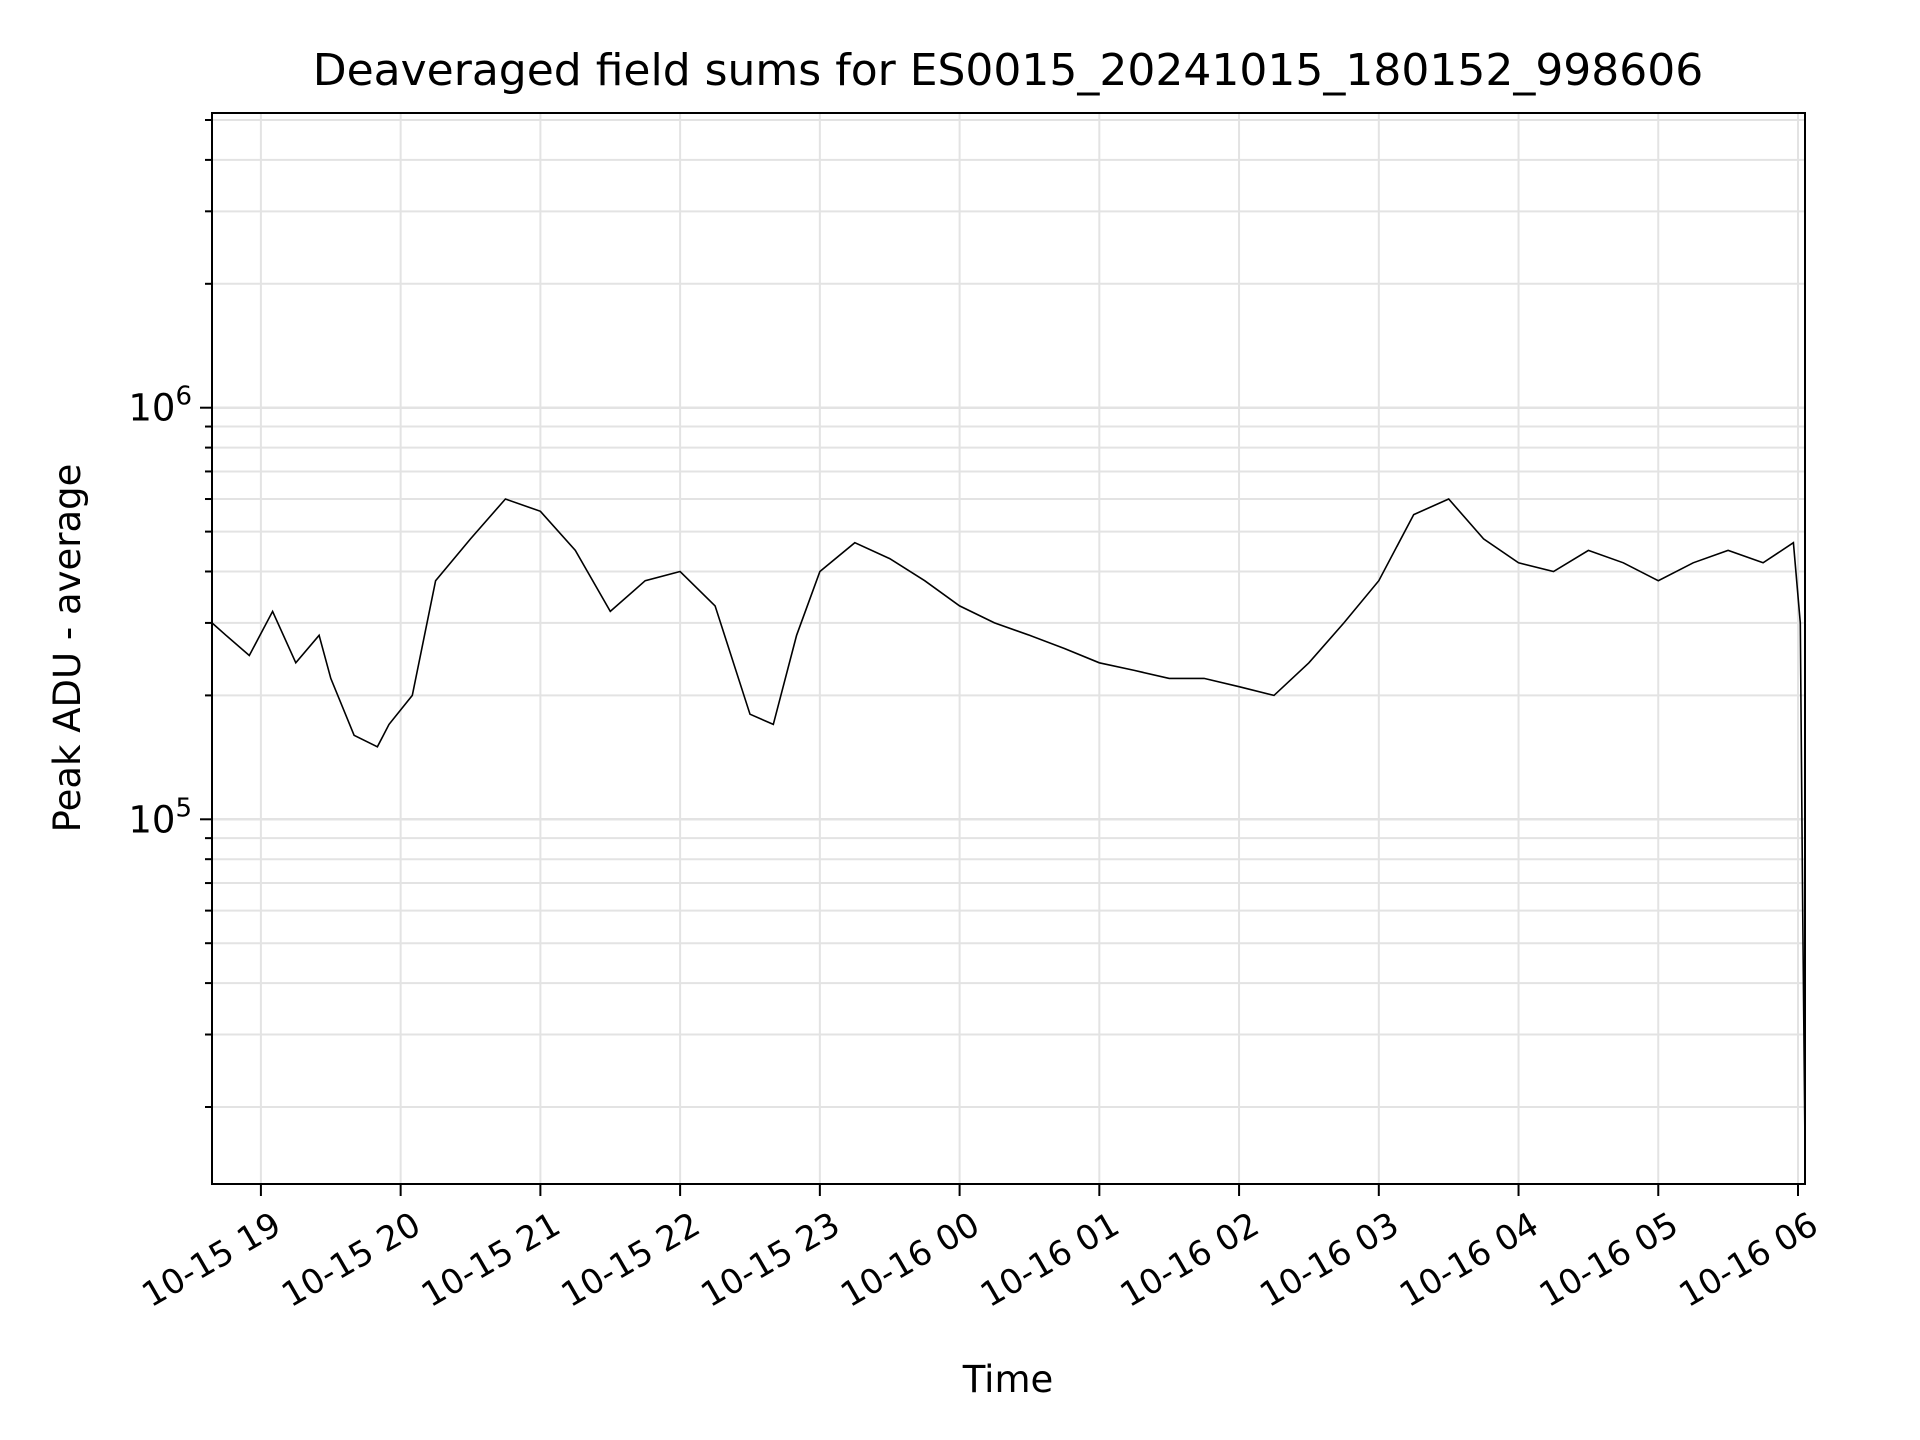 The width and height of the screenshot is (1920, 1440). Describe the element at coordinates (67, 648) in the screenshot. I see `y-axis-label: Peak ADU - average` at that location.